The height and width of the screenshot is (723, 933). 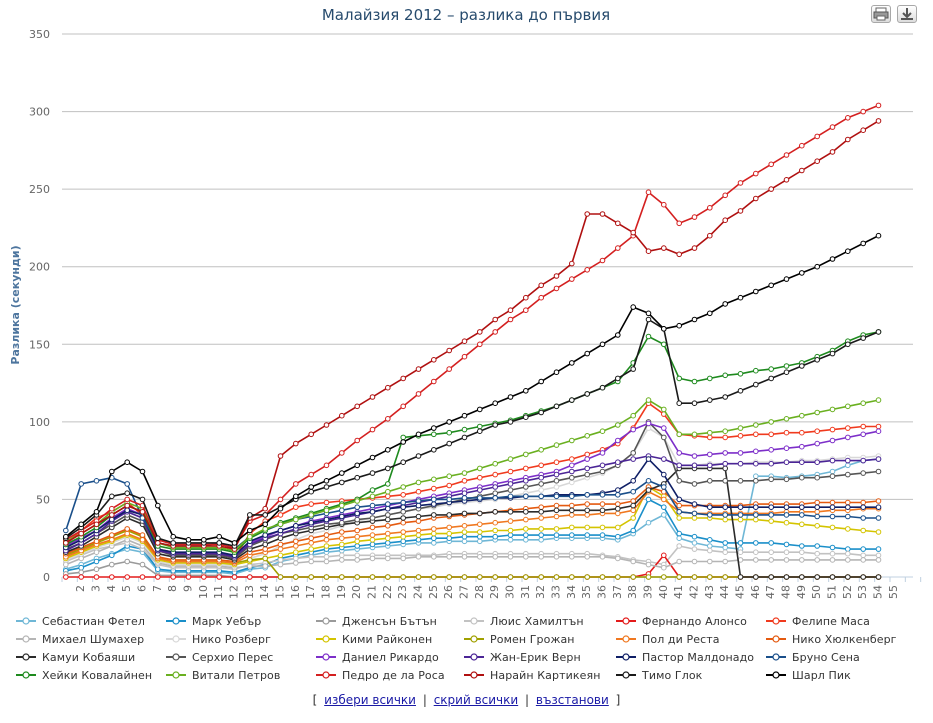 What do you see at coordinates (370, 700) in the screenshot?
I see `select-all-link: избери всички` at bounding box center [370, 700].